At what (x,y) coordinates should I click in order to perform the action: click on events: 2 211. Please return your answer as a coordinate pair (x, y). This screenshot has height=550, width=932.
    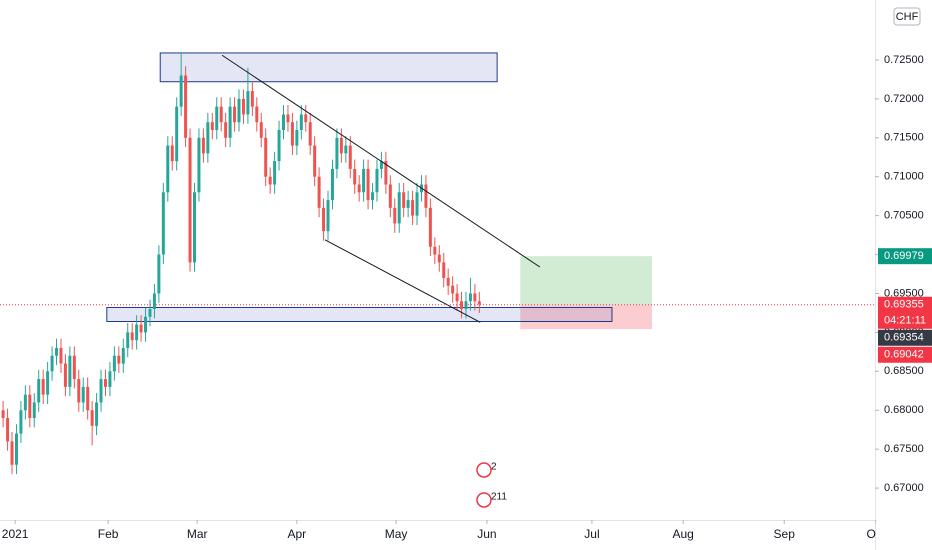
    Looking at the image, I should click on (491, 485).